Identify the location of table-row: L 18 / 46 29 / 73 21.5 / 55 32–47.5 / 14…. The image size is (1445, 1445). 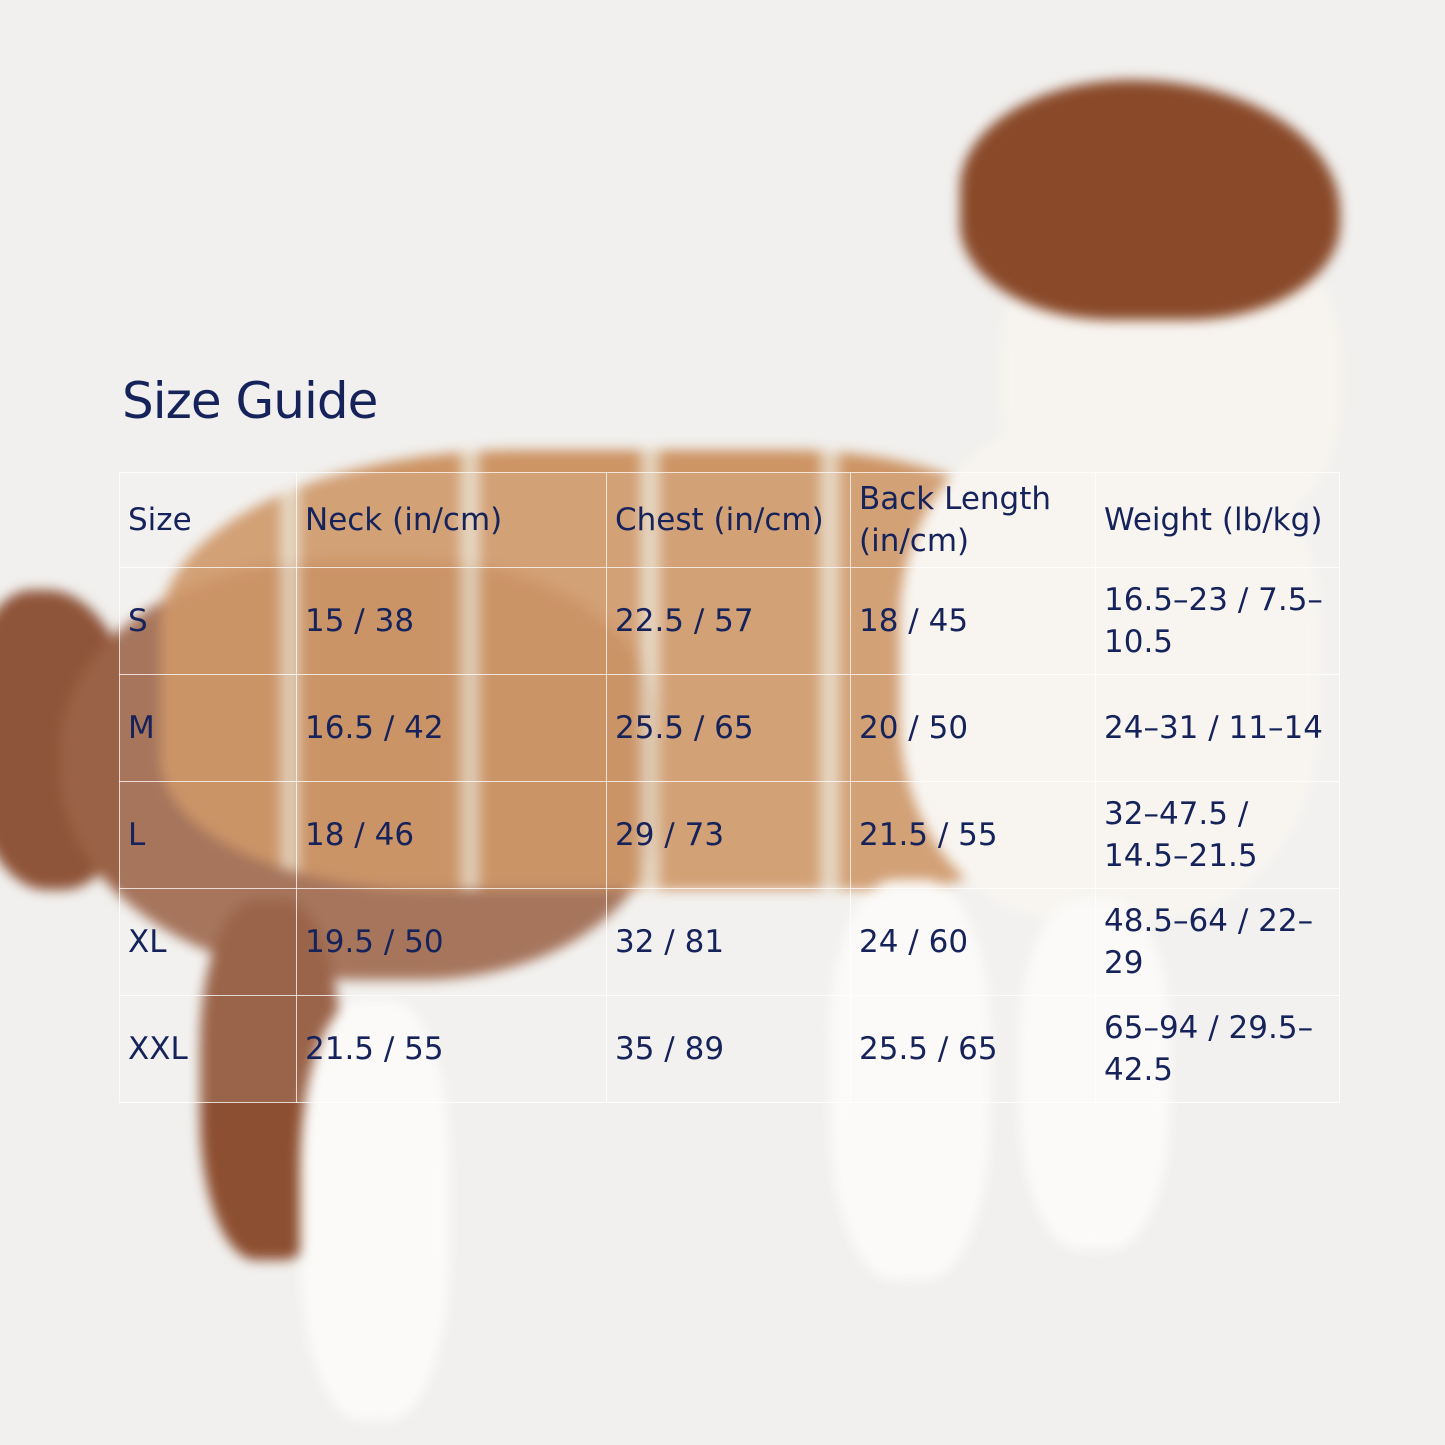
(729, 835).